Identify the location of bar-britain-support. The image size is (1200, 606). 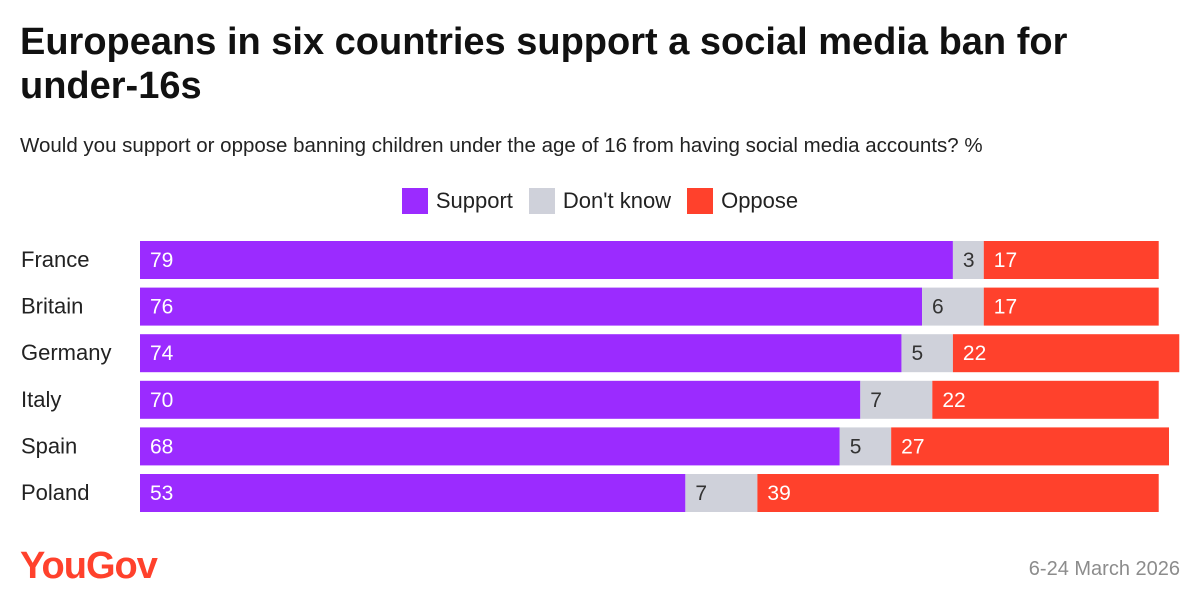
(531, 306).